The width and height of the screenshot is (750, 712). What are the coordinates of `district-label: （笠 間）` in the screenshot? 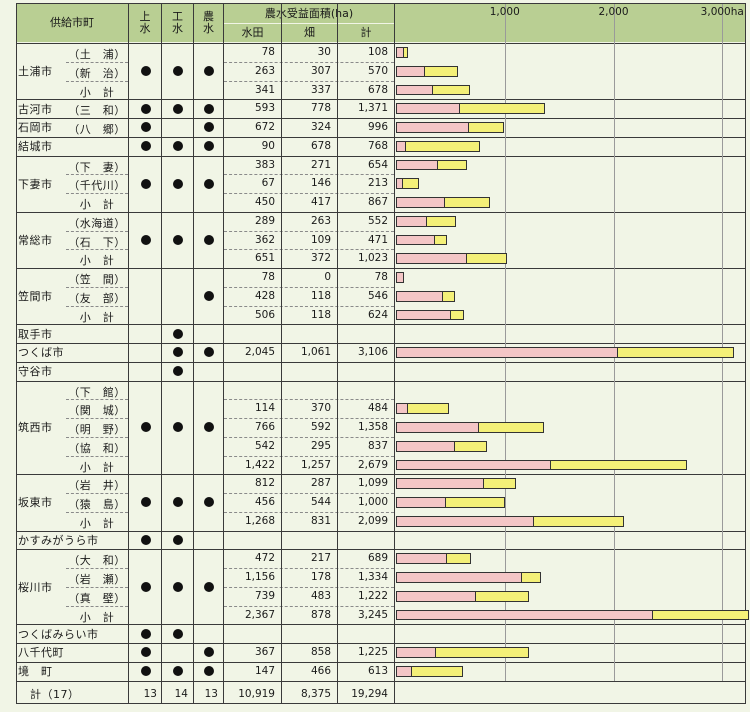 It's located at (97, 279).